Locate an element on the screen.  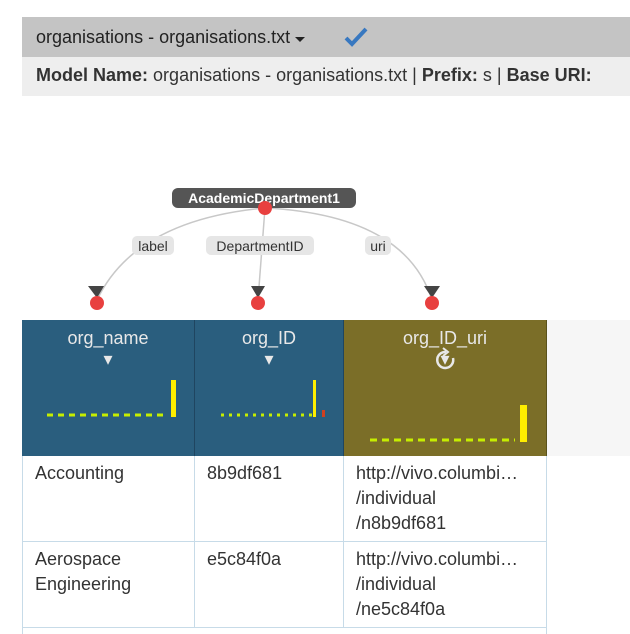
dataset-header: organisations - organisations.txt is located at coordinates (326, 37).